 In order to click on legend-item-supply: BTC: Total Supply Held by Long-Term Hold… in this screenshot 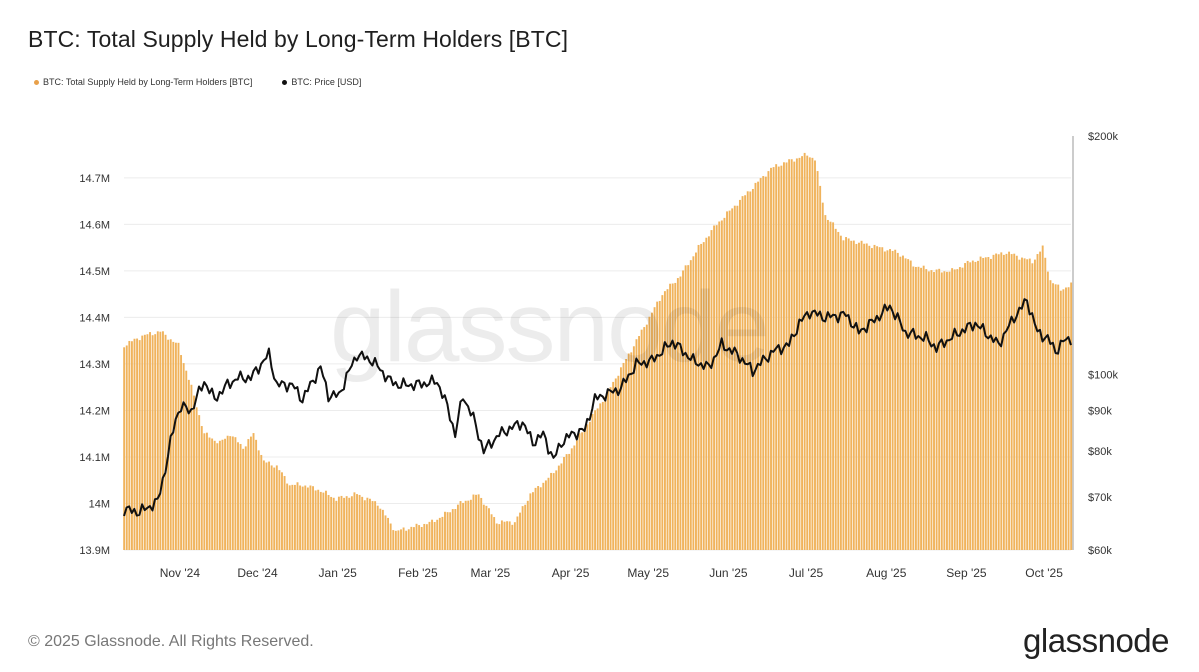, I will do `click(143, 82)`.